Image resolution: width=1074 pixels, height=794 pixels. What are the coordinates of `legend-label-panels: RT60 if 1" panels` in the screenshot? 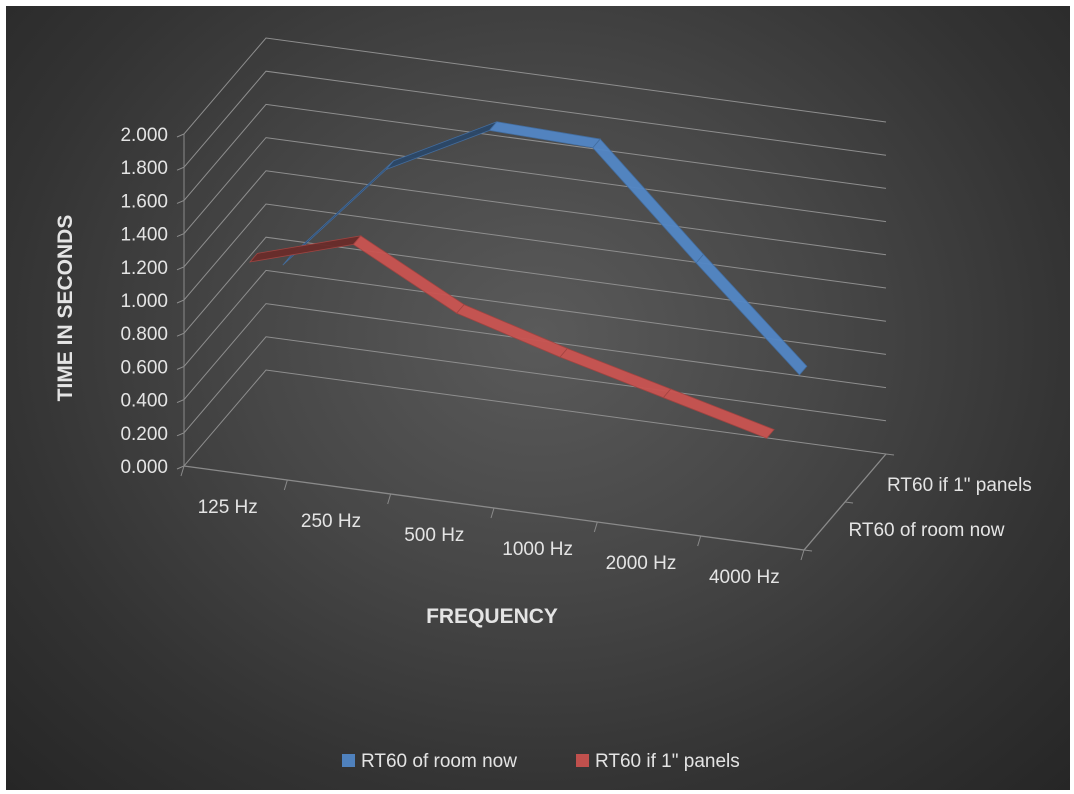 It's located at (667, 761).